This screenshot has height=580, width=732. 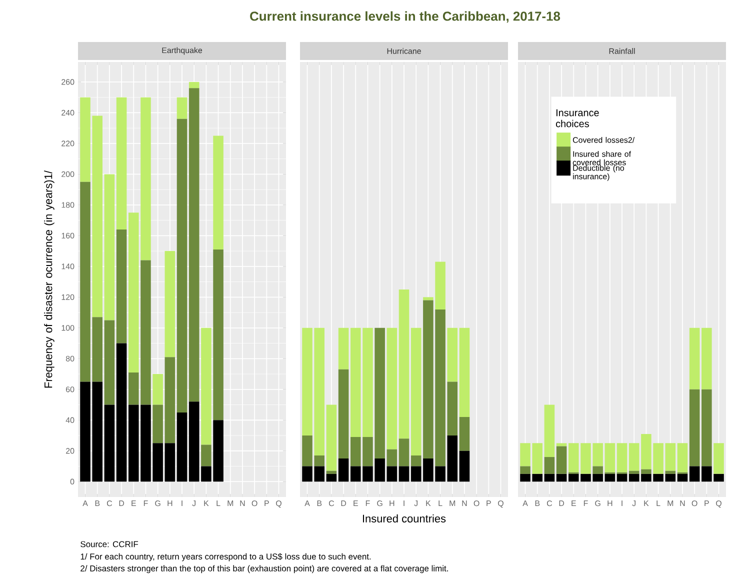 What do you see at coordinates (404, 518) in the screenshot?
I see `x-axis-title: Insured countries` at bounding box center [404, 518].